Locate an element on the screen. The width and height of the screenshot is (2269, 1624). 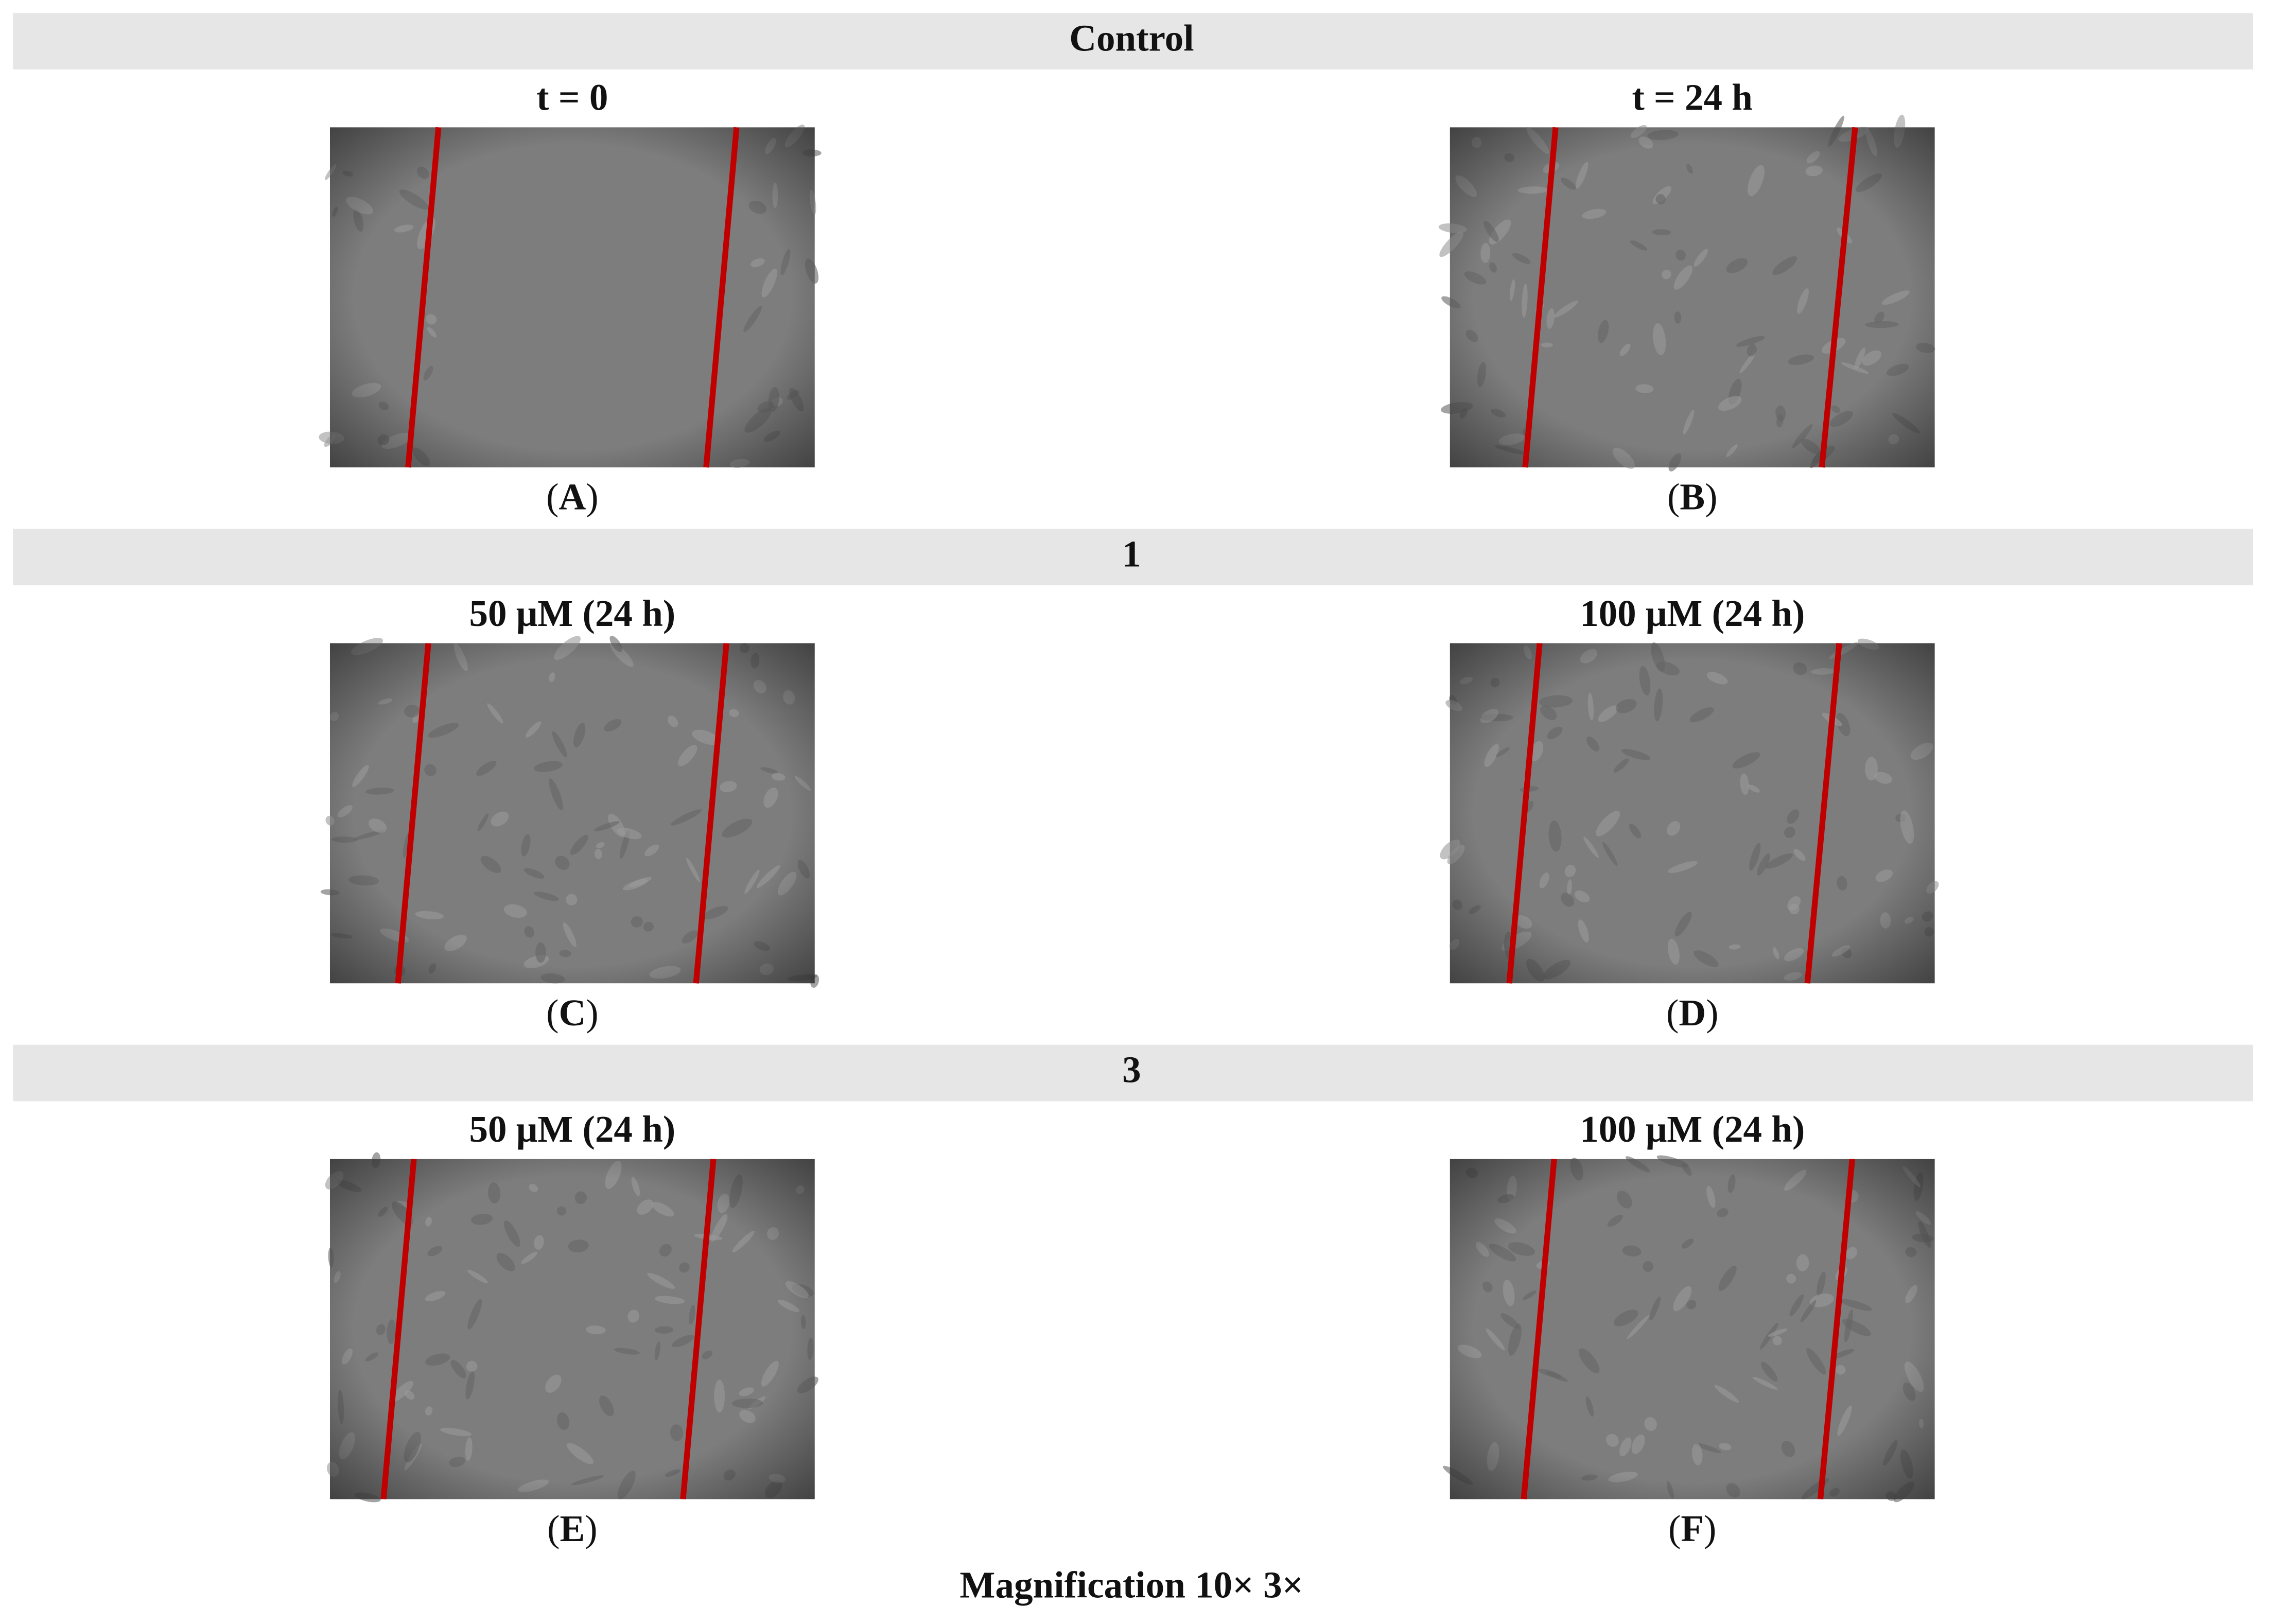
section-header: 3 is located at coordinates (1131, 1070).